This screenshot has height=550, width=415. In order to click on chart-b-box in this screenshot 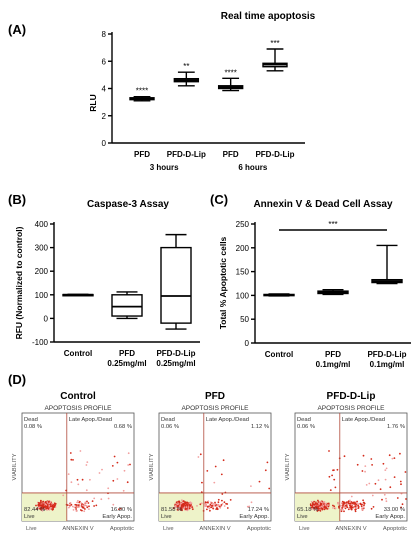, I will do `click(127, 305)`.